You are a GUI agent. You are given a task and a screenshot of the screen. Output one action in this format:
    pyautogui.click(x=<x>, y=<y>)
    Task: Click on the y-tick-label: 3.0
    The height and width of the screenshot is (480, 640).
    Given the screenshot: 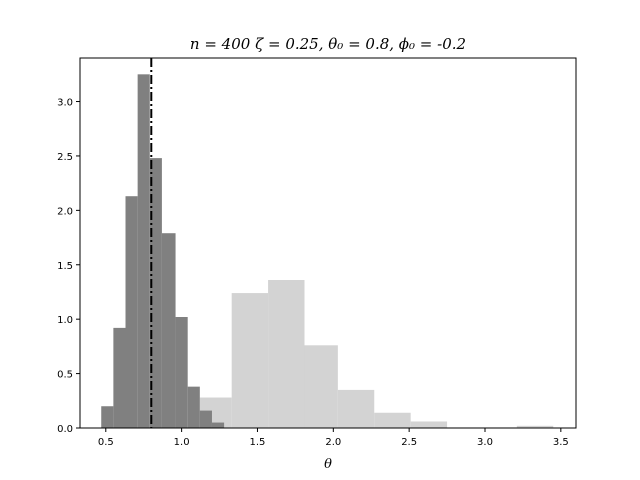 What is the action you would take?
    pyautogui.click(x=65, y=103)
    